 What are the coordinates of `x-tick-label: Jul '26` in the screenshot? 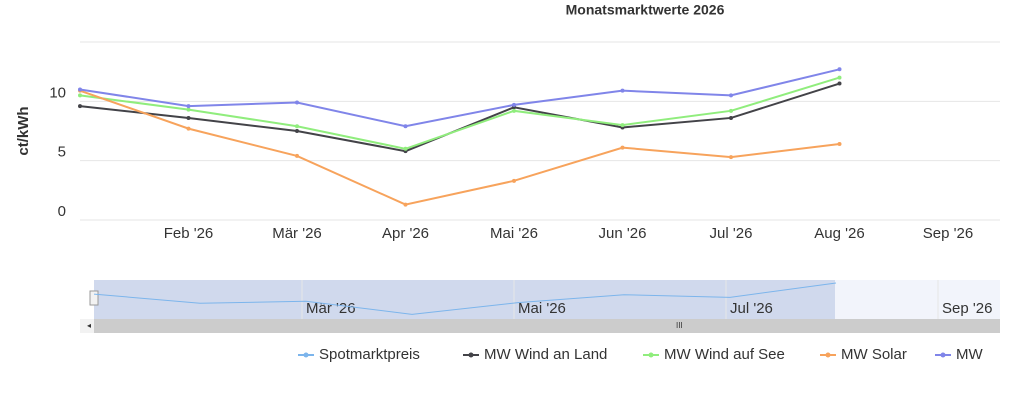 It's located at (731, 233).